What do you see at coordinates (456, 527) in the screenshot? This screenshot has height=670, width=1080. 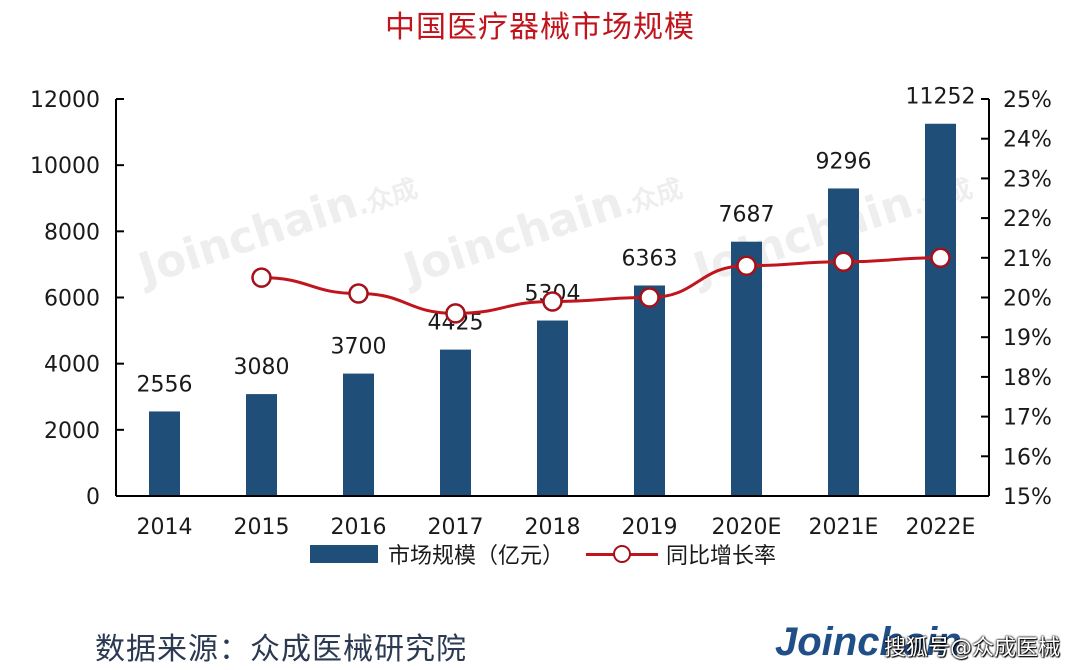 I see `x-tick-label: 2017` at bounding box center [456, 527].